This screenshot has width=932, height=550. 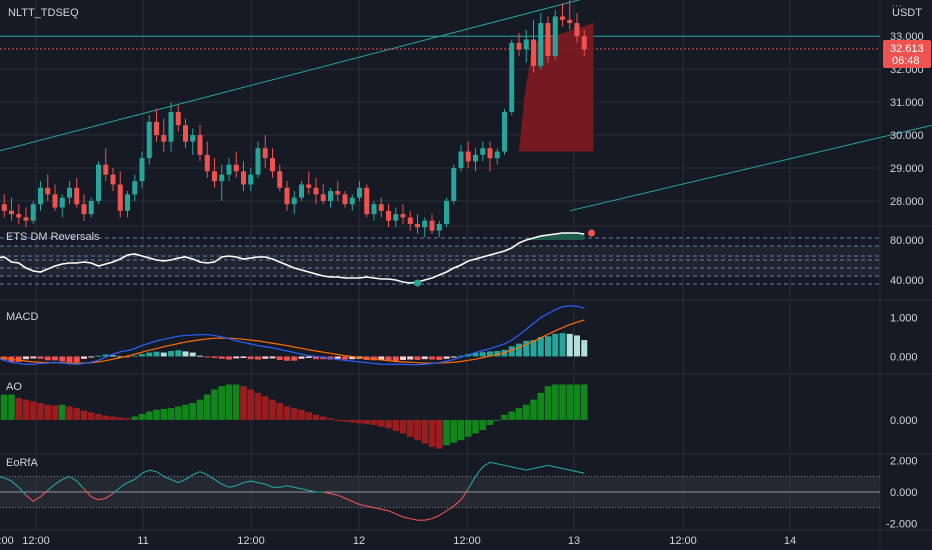 What do you see at coordinates (398, 541) in the screenshot?
I see `time-axis: 12:00 11 12:00 12 12:00 13 12:00 14 12:00` at bounding box center [398, 541].